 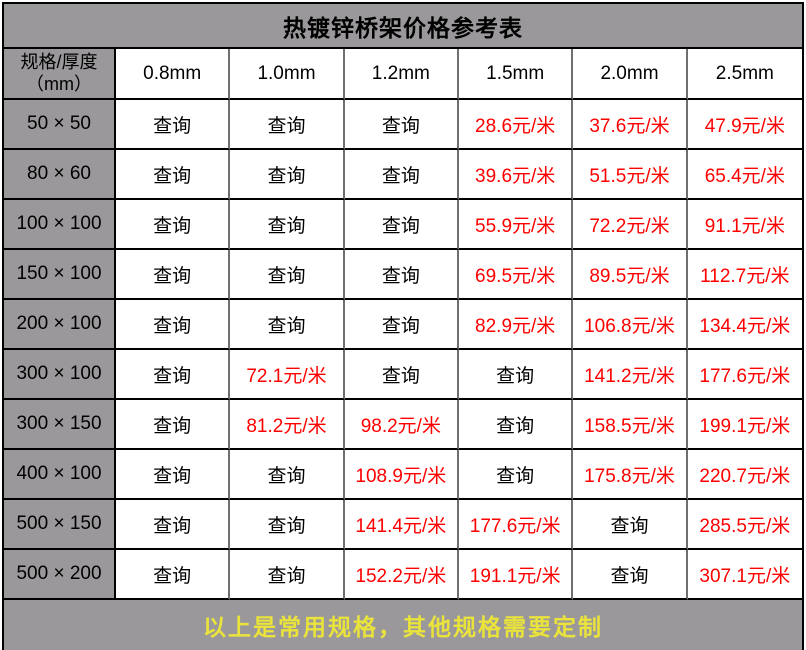 What do you see at coordinates (630, 125) in the screenshot?
I see `price-cell: 37.6元/米` at bounding box center [630, 125].